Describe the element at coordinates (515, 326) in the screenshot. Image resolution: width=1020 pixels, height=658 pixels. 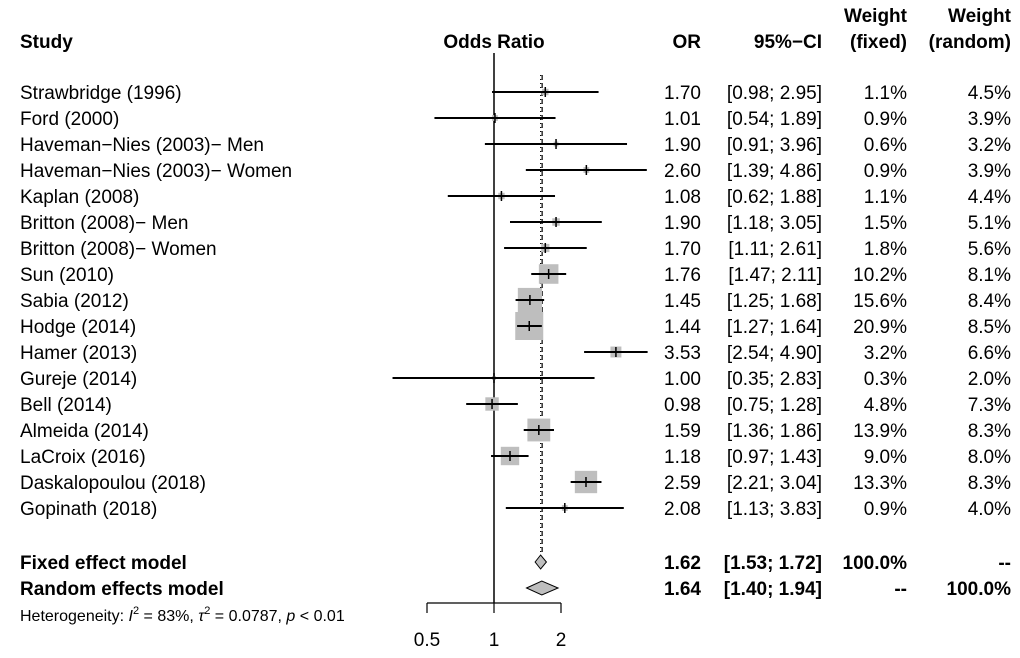
I see `study-row: Hodge (2014) 1.44 [1.27; 1.64] 20.9% 8.5%` at that location.